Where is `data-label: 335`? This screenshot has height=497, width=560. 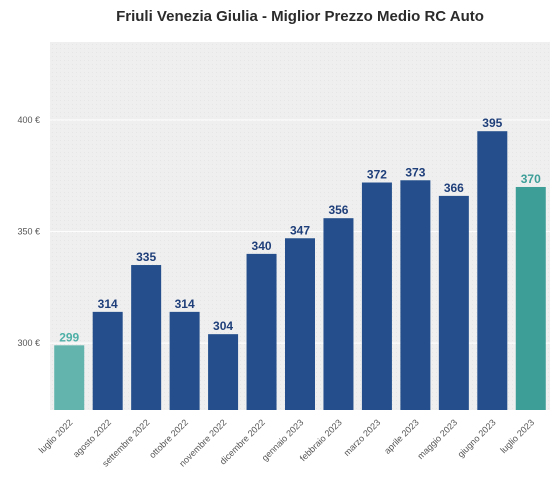 data-label: 335 is located at coordinates (146, 257).